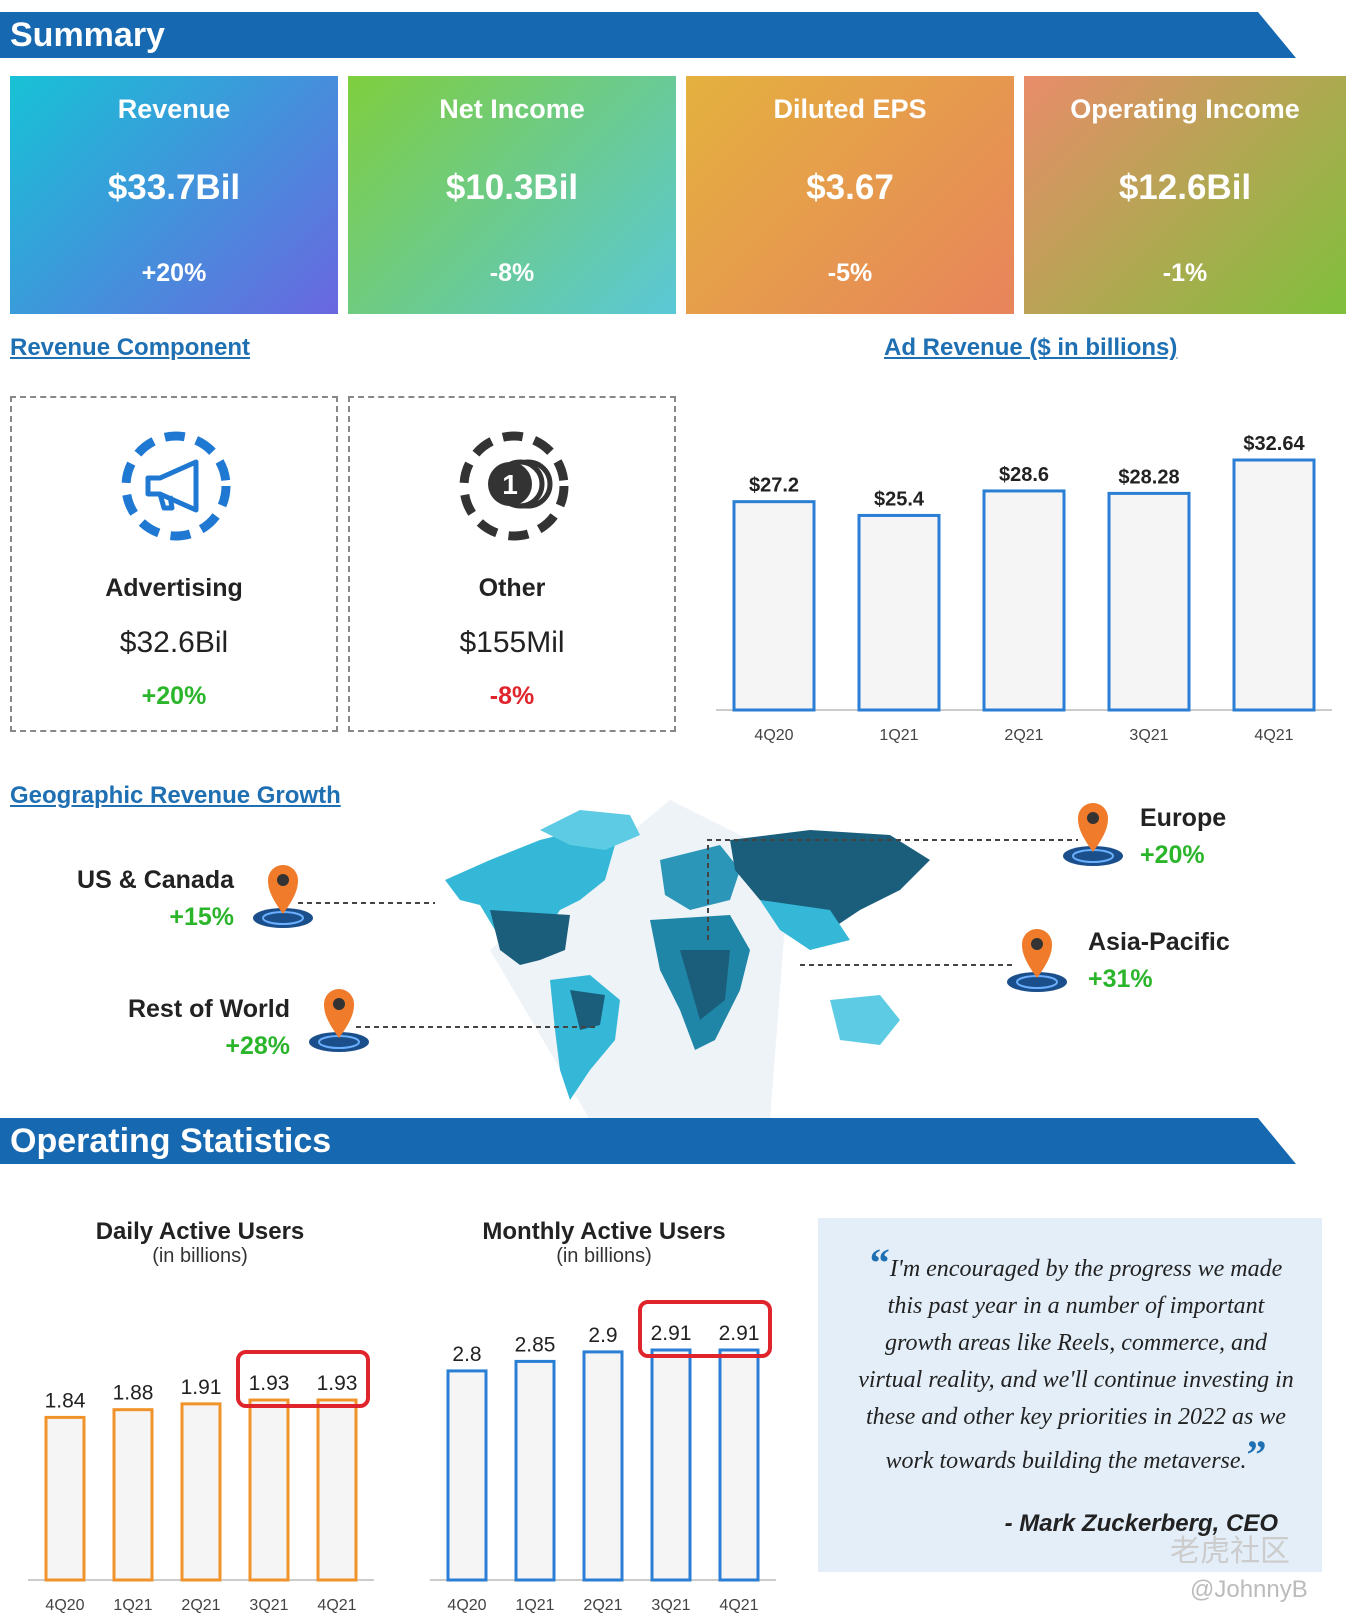 This screenshot has height=1622, width=1346. What do you see at coordinates (850, 273) in the screenshot?
I see `card-change: -5%` at bounding box center [850, 273].